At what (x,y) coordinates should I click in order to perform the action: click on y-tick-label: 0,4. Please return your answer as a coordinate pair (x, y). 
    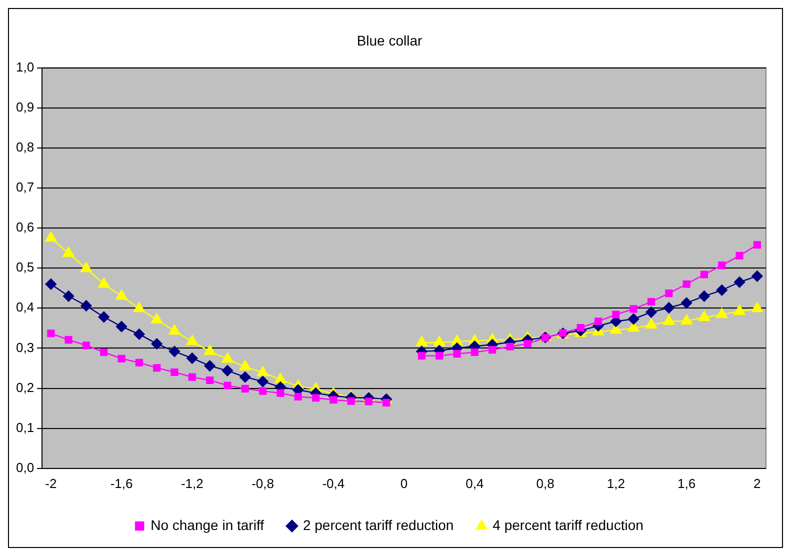
    Looking at the image, I should click on (25, 307).